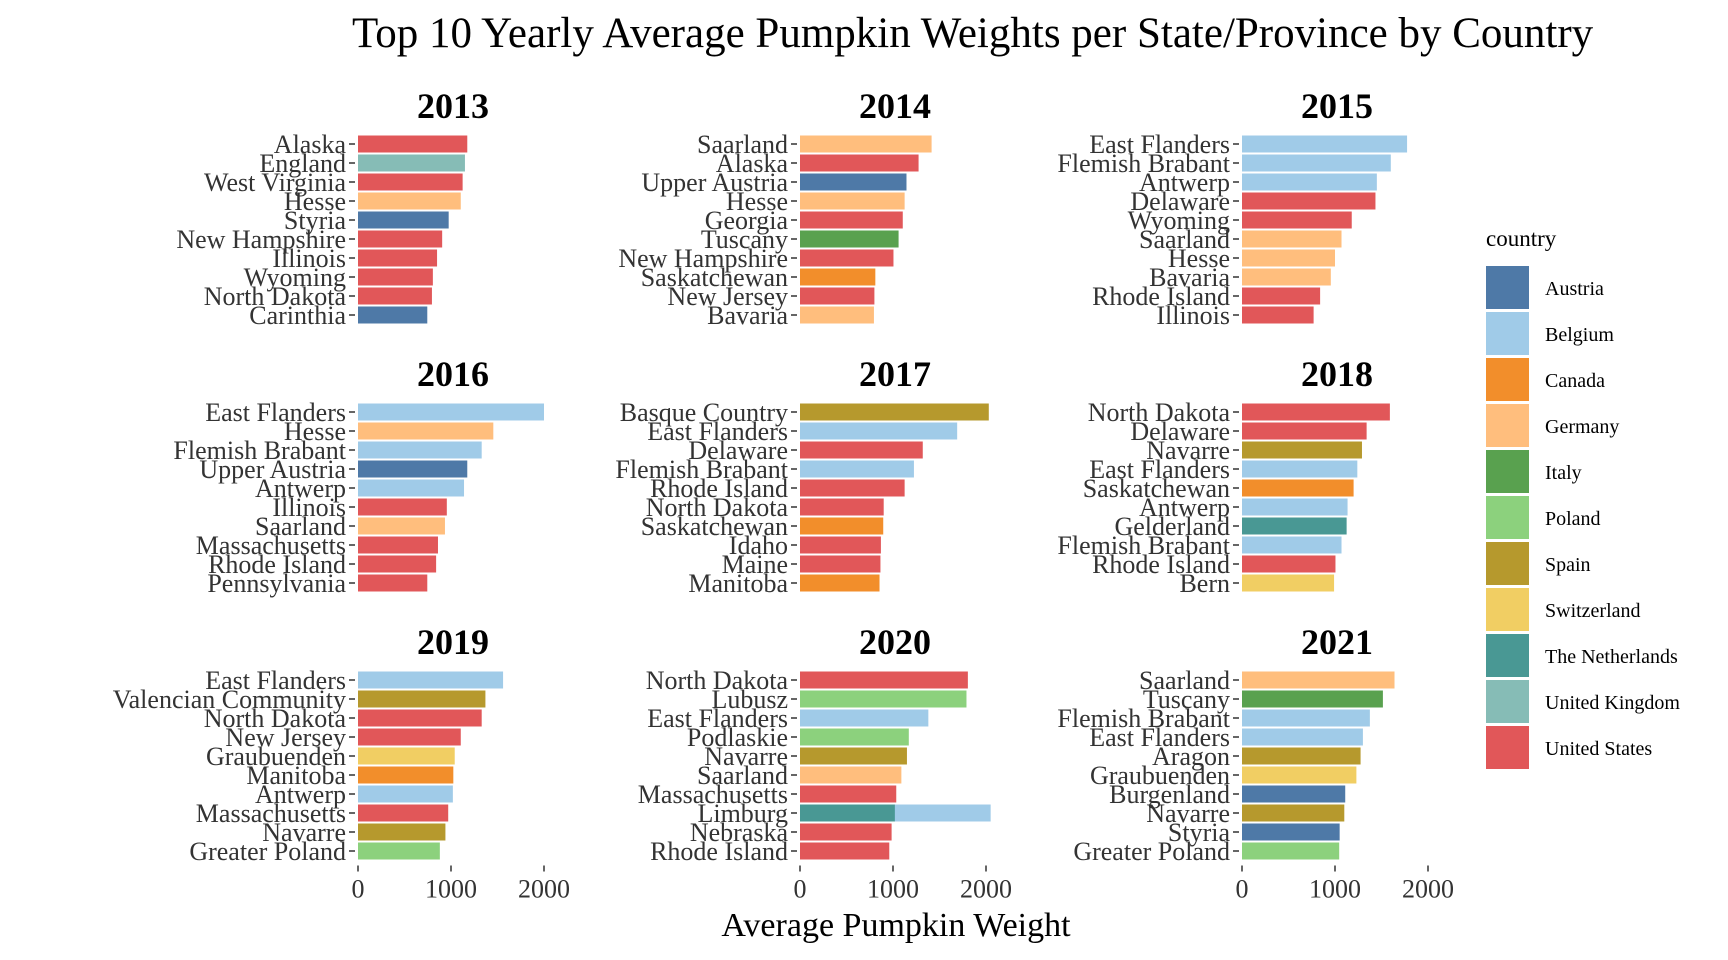  Describe the element at coordinates (309, 258) in the screenshot. I see `category-label: Illinois` at that location.